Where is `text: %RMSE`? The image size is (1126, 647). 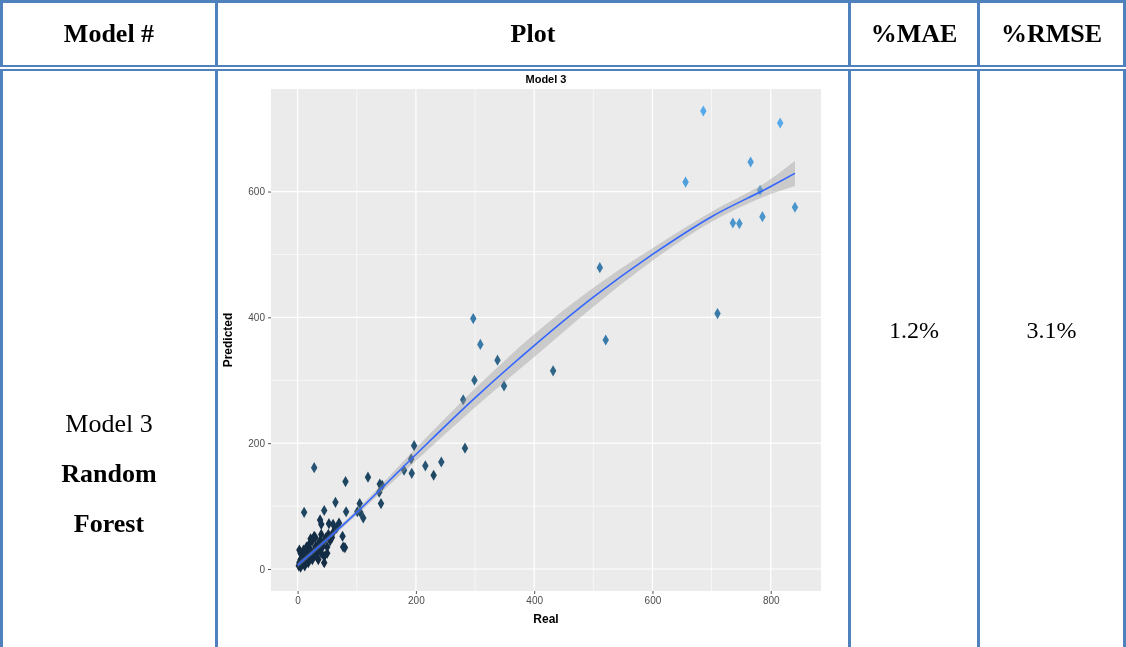 text: %RMSE is located at coordinates (1051, 34).